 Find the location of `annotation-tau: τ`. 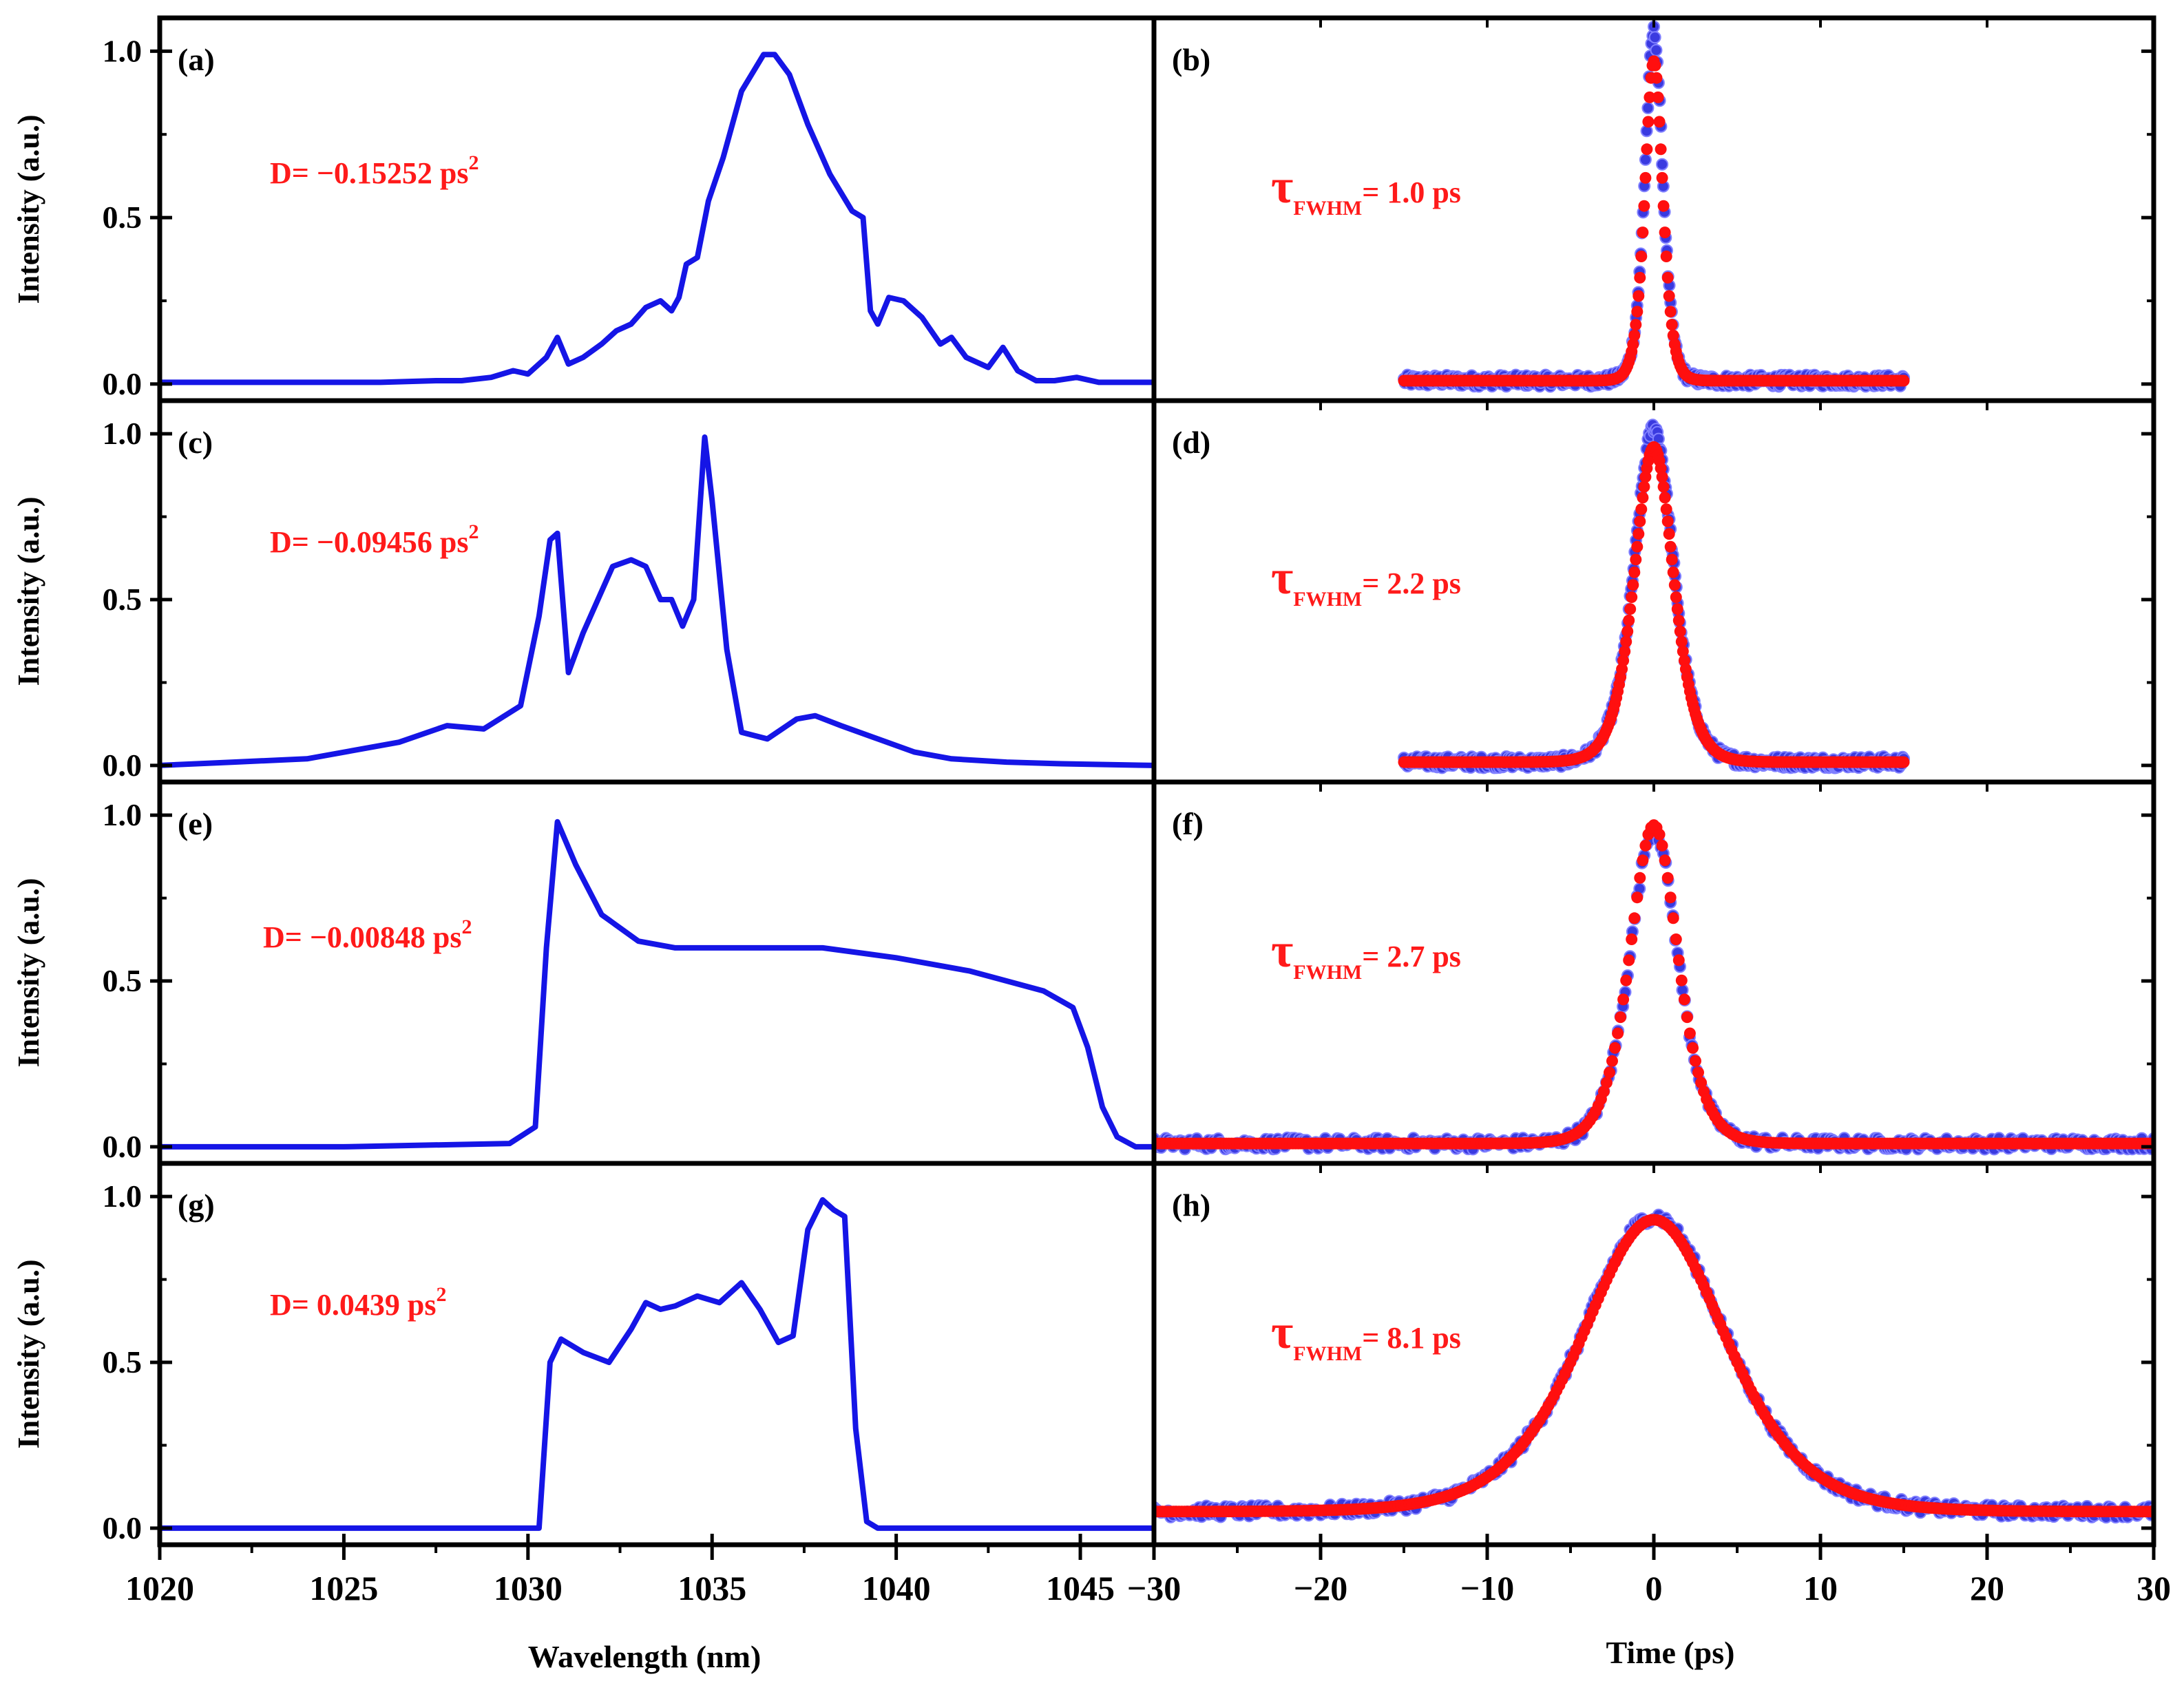

annotation-tau: τ is located at coordinates (1282, 578).